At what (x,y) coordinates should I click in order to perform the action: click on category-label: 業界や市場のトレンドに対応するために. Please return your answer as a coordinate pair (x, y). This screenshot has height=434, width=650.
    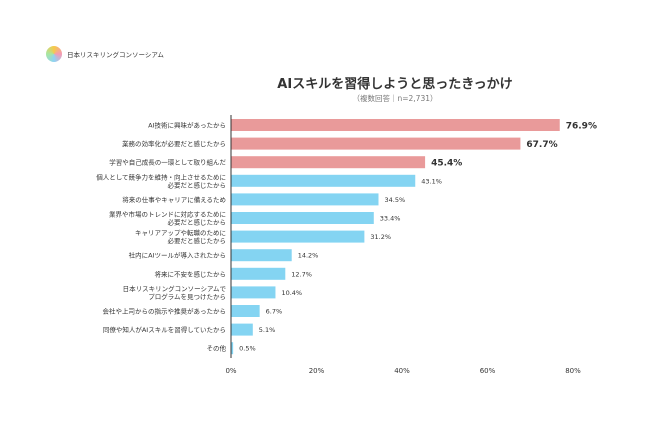
    Looking at the image, I should click on (167, 214).